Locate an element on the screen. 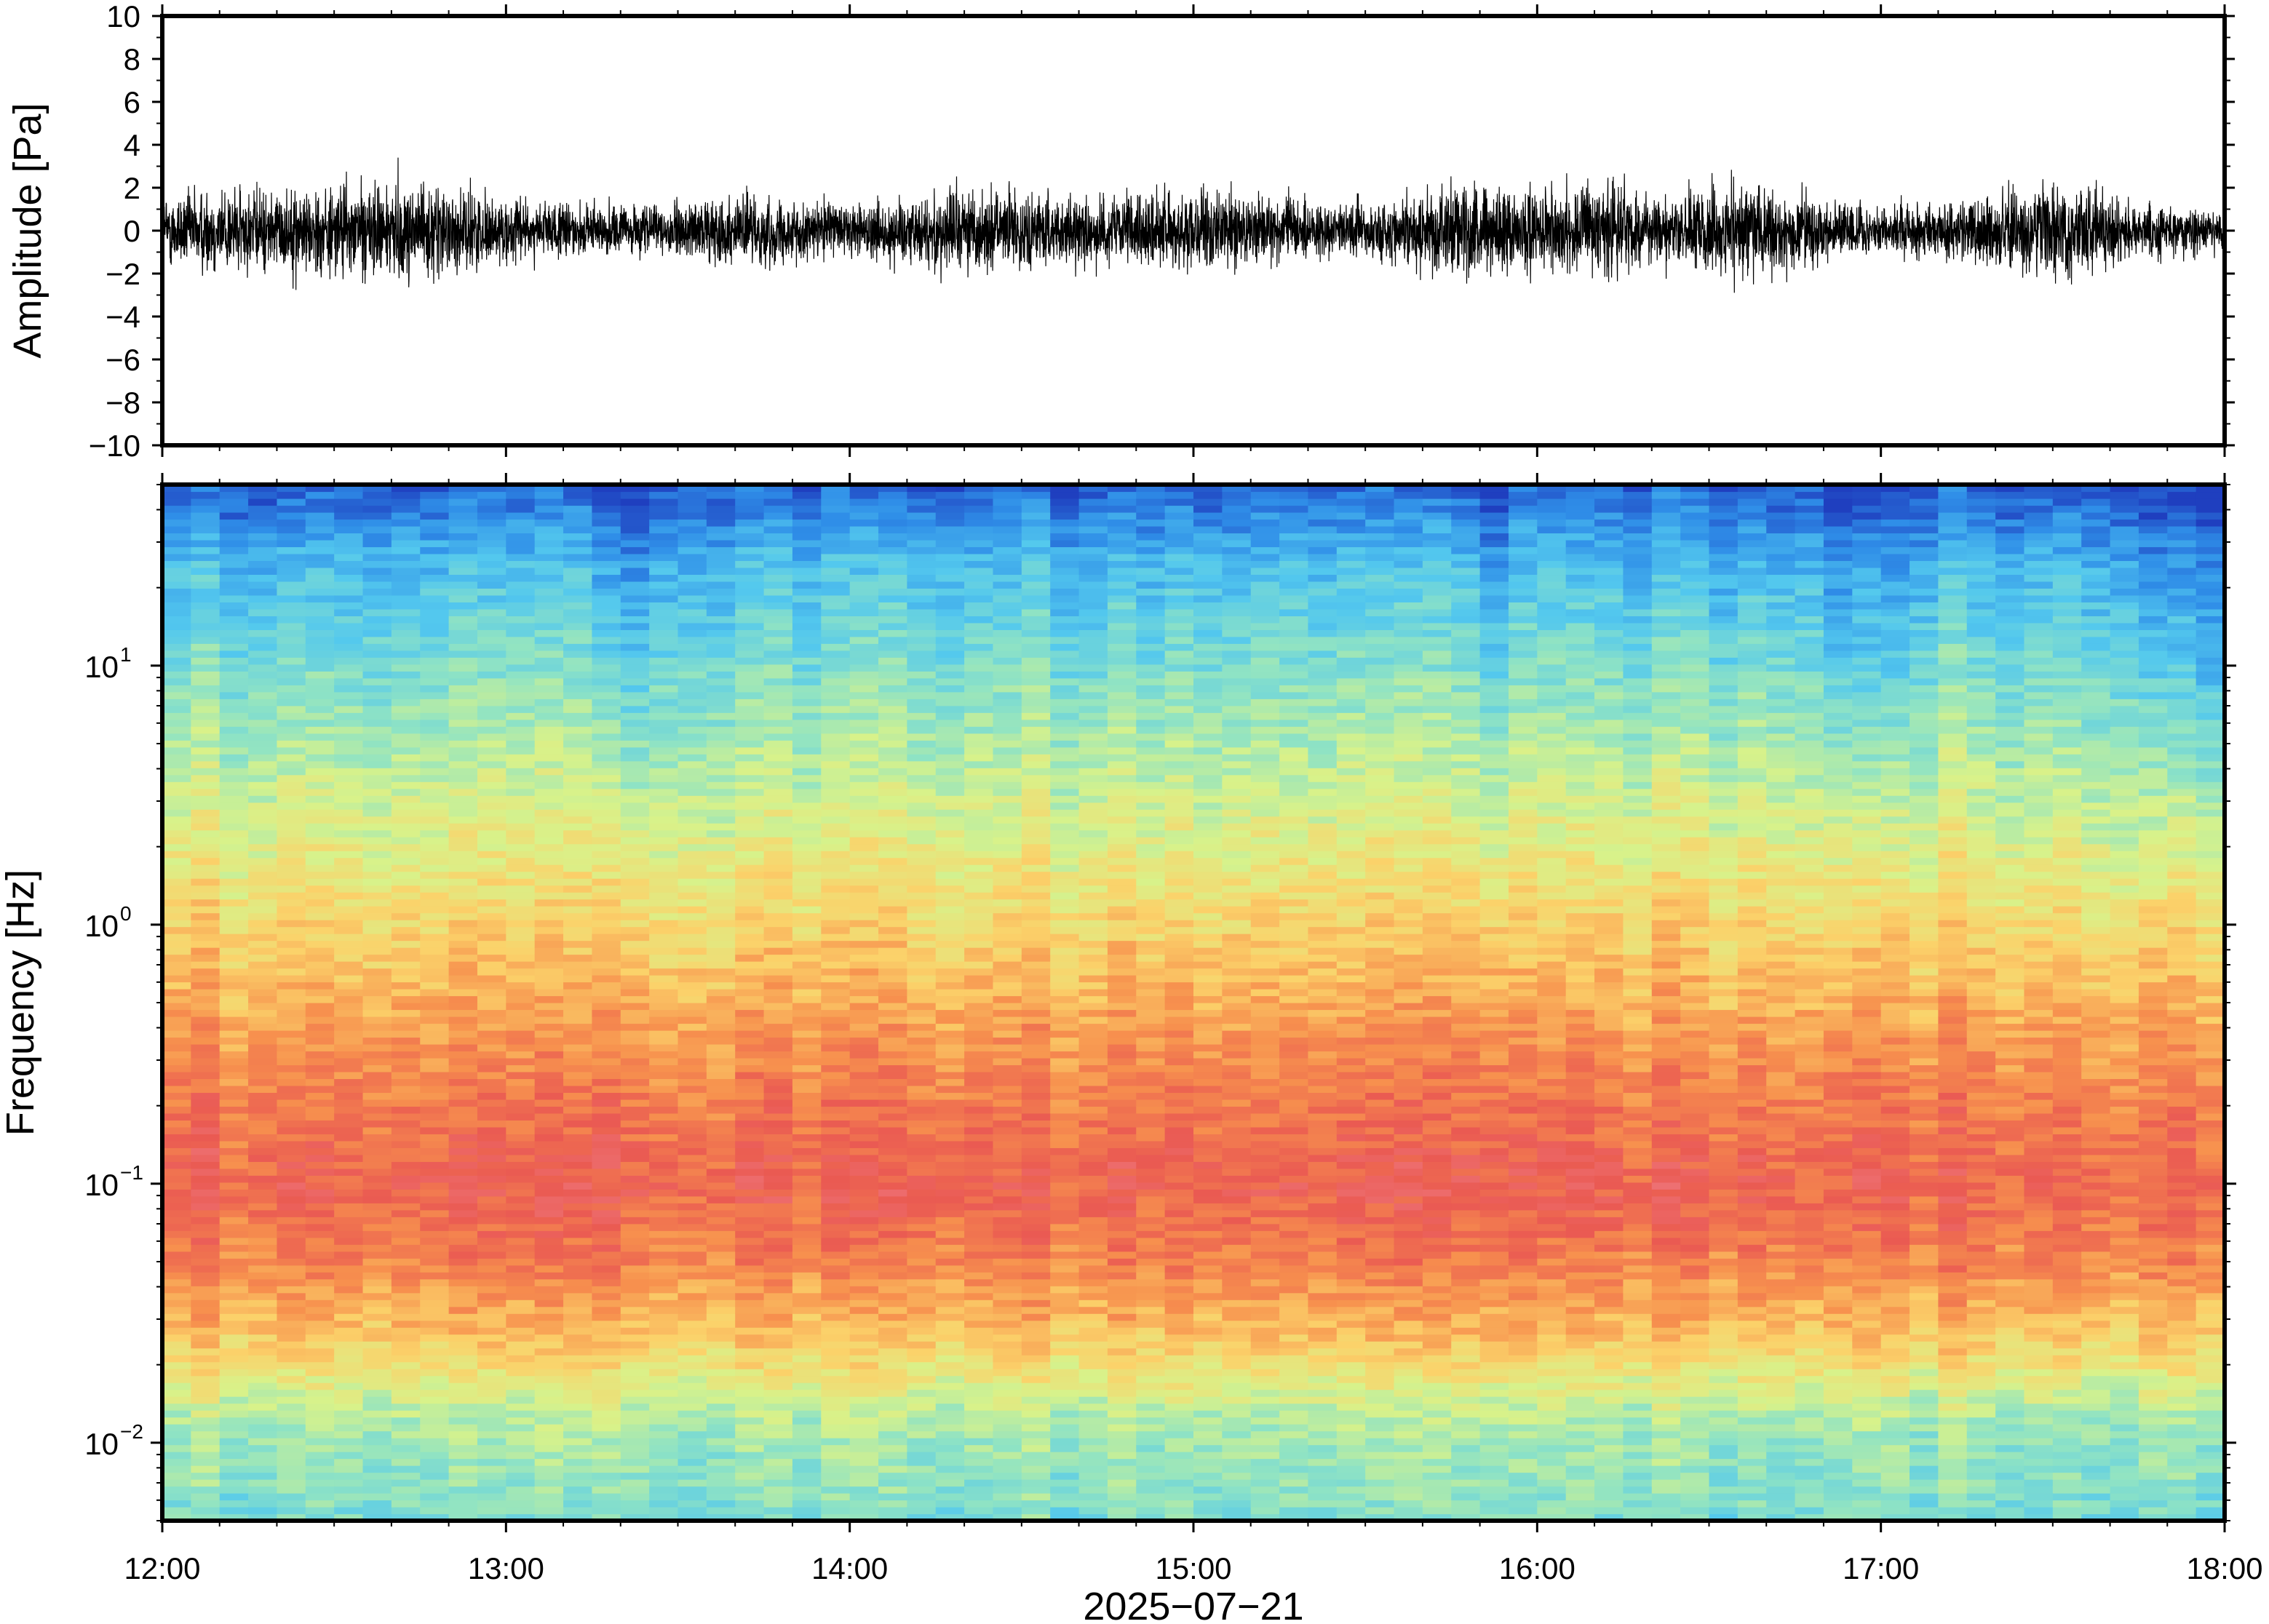  waveform-y-axis-title: Amplitude [Pa] is located at coordinates (28, 230).